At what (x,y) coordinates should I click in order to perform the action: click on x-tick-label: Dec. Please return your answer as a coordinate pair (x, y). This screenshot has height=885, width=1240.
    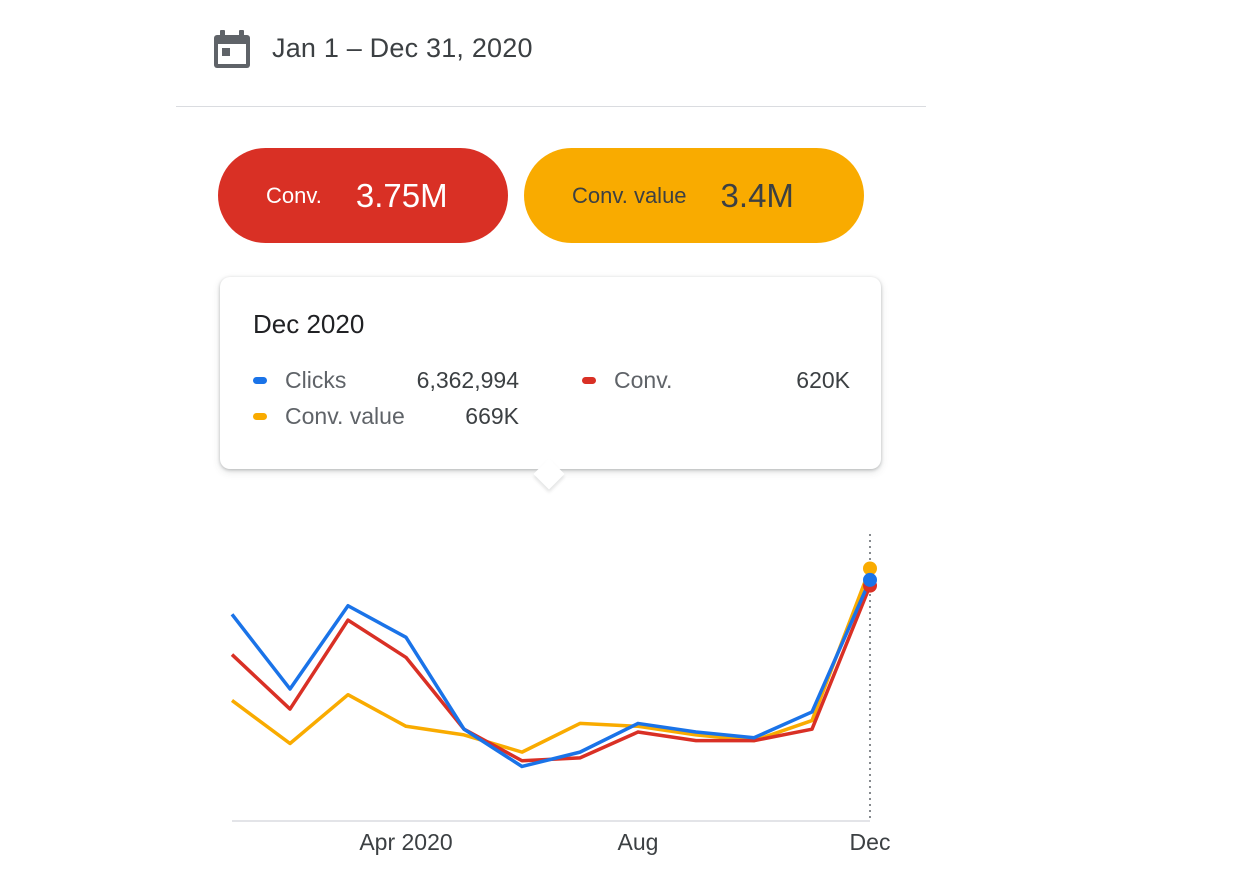
    Looking at the image, I should click on (870, 842).